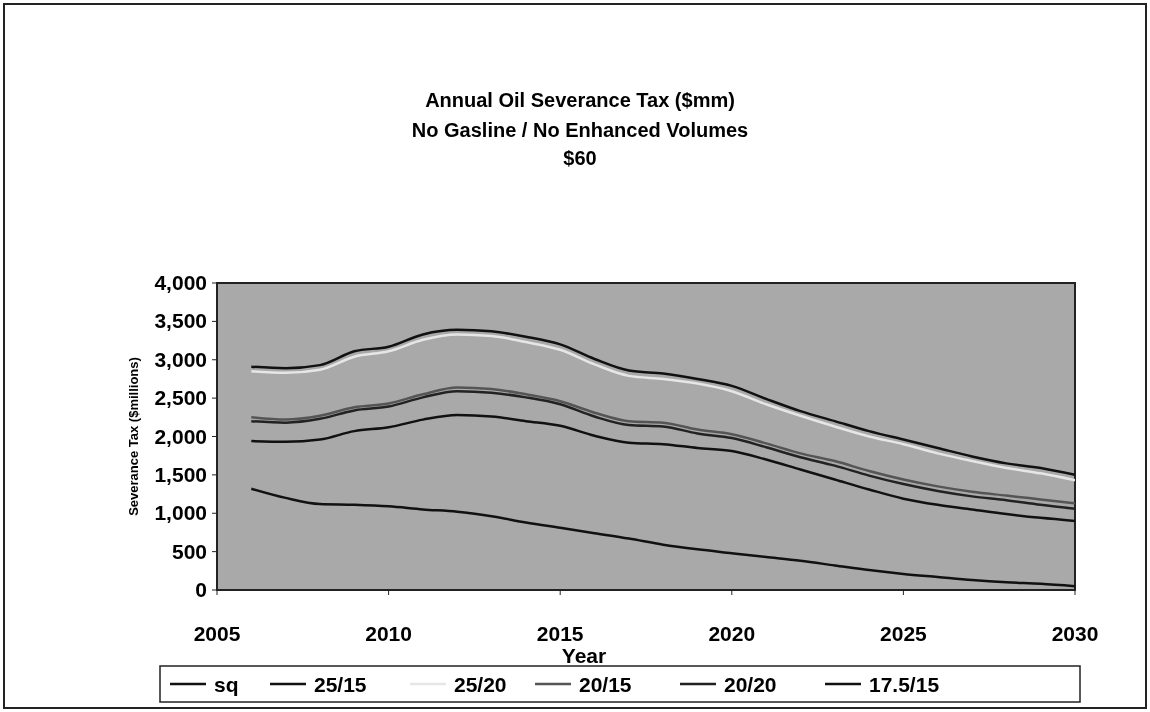 This screenshot has width=1150, height=712. I want to click on chart-subtitle: No Gasline / No Enhanced Volumes $60, so click(580, 144).